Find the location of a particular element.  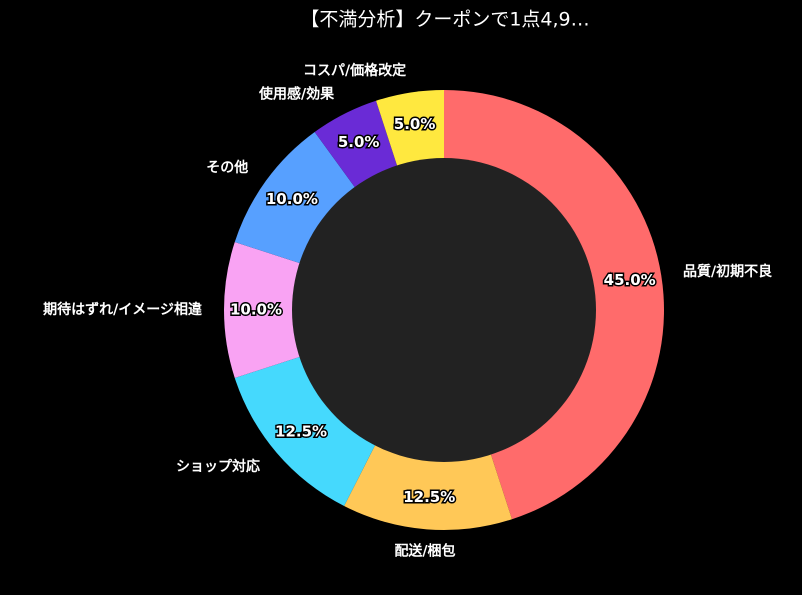

value-label: 45.0% is located at coordinates (630, 280).